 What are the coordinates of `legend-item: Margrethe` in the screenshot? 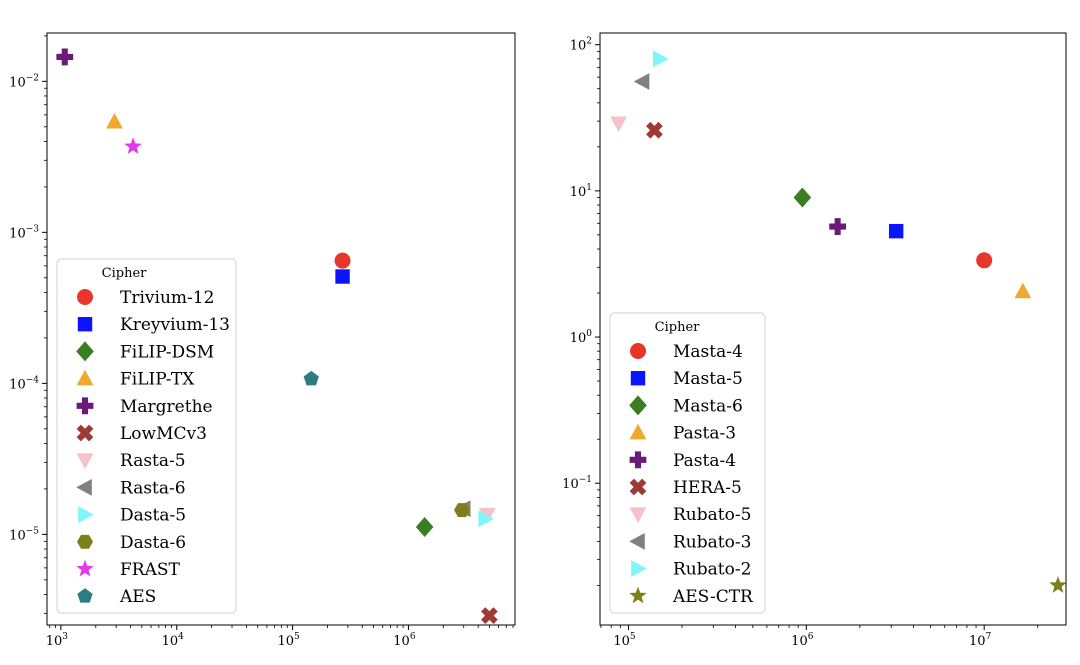 It's located at (144, 407).